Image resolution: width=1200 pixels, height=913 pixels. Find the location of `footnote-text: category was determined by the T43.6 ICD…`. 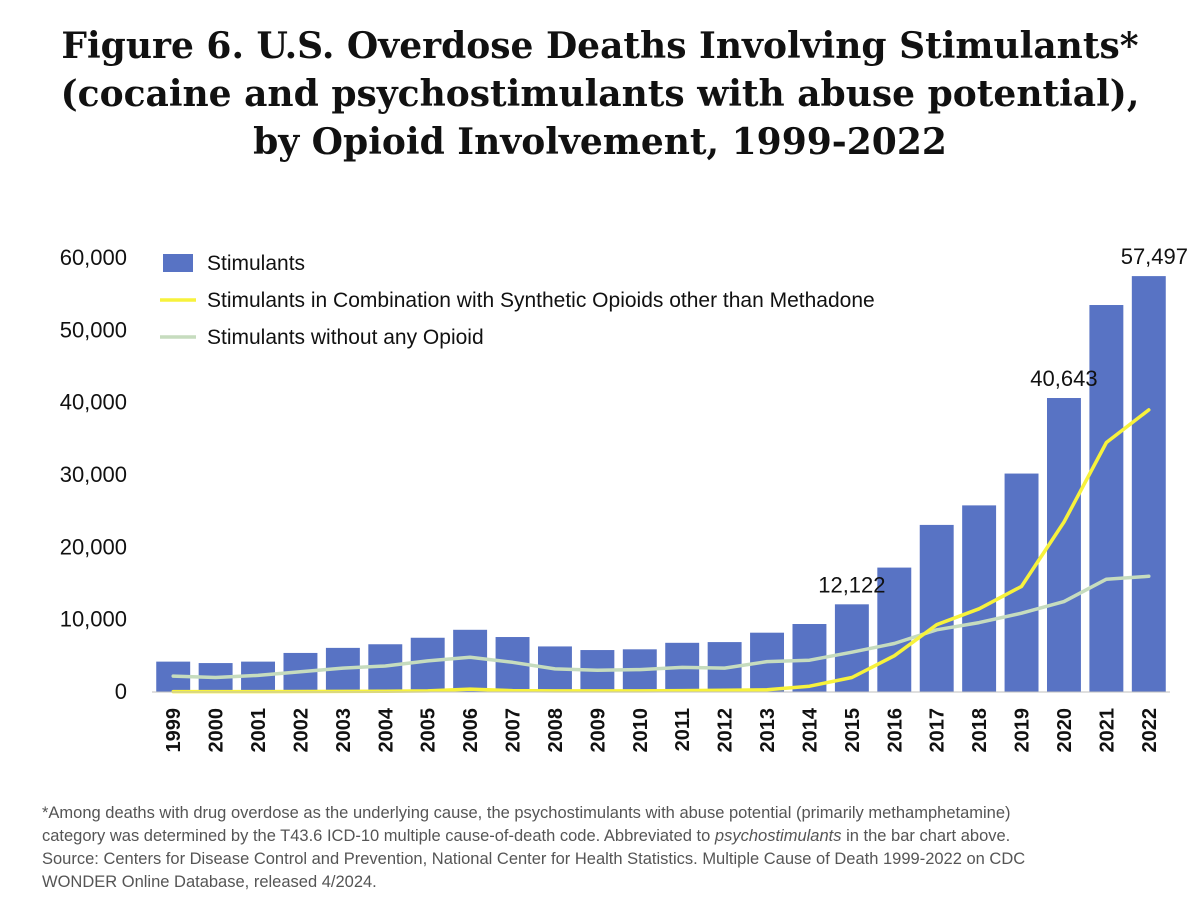

footnote-text: category was determined by the T43.6 ICD… is located at coordinates (378, 836).